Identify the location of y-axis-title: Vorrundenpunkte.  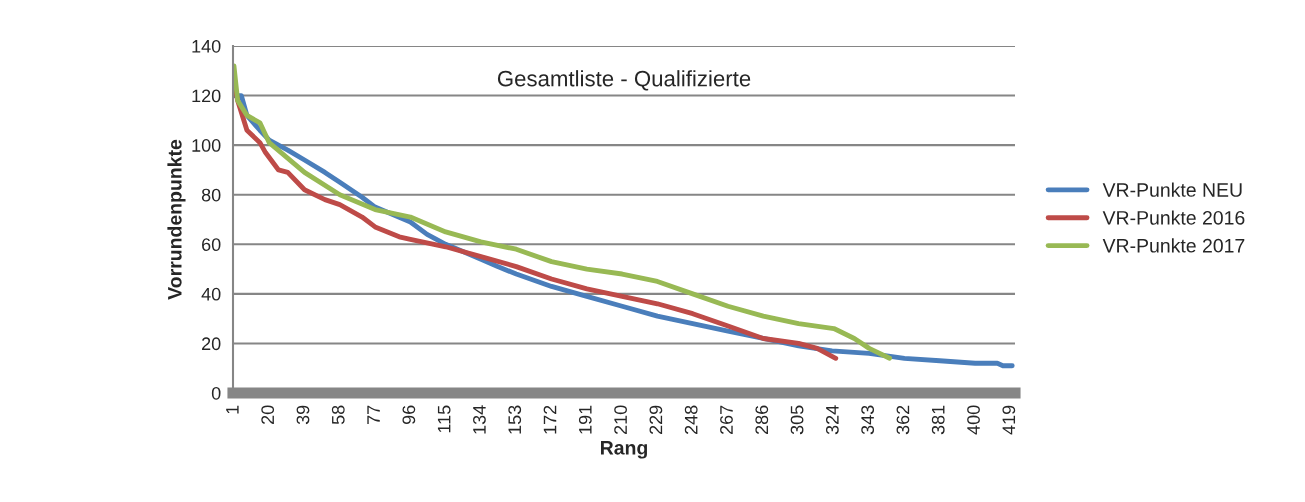
(176, 219).